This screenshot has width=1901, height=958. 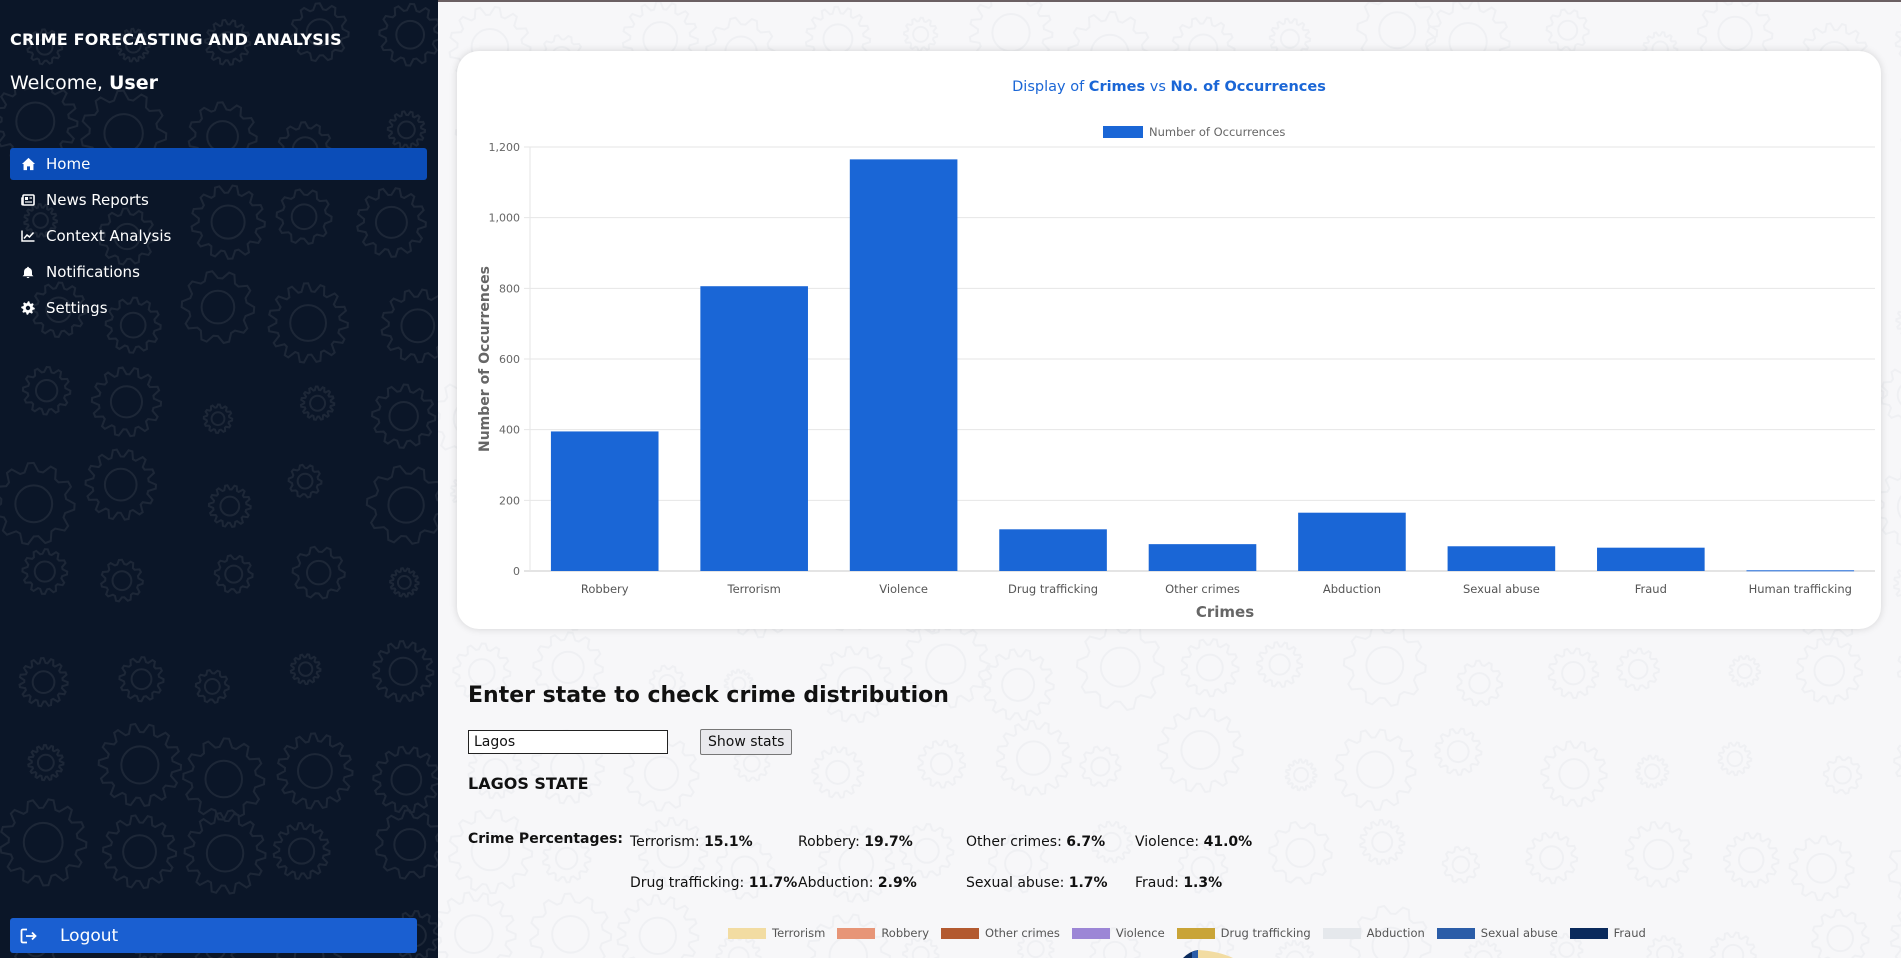 I want to click on pie-legend-item: Drug trafficking, so click(x=1243, y=933).